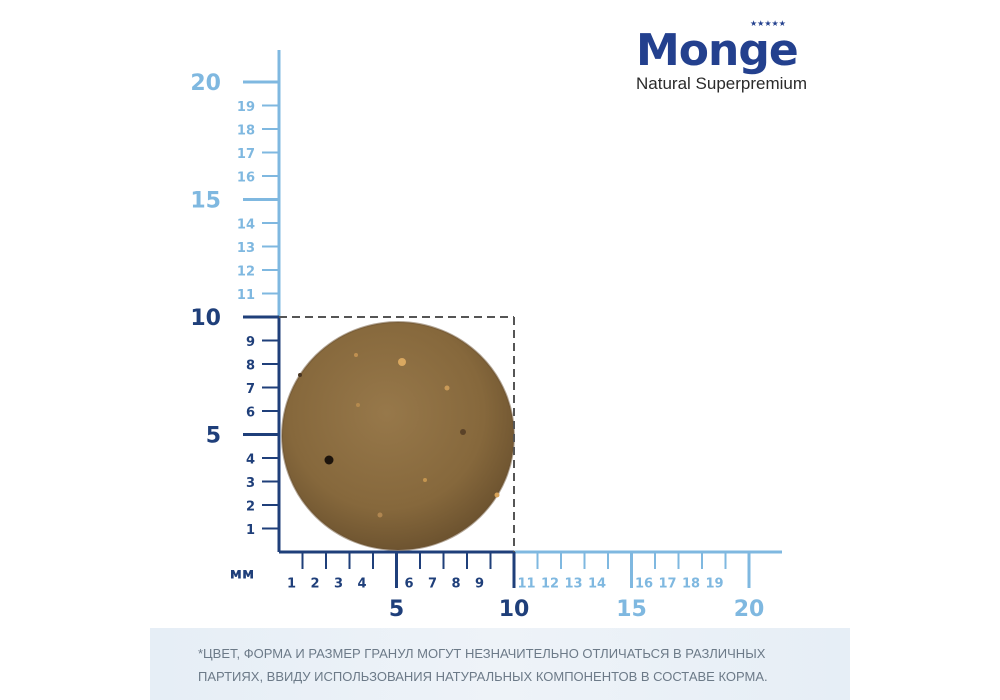 This screenshot has width=1000, height=700. What do you see at coordinates (631, 609) in the screenshot?
I see `x-tick-label-15: 15` at bounding box center [631, 609].